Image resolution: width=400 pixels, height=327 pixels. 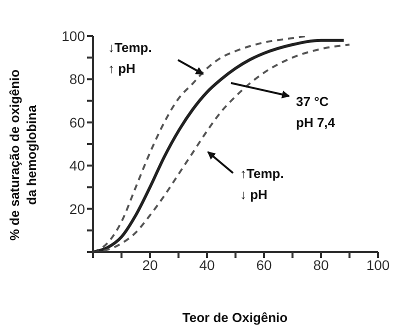 I want to click on annotation: ↓Temp. ↑ pH, so click(x=130, y=58).